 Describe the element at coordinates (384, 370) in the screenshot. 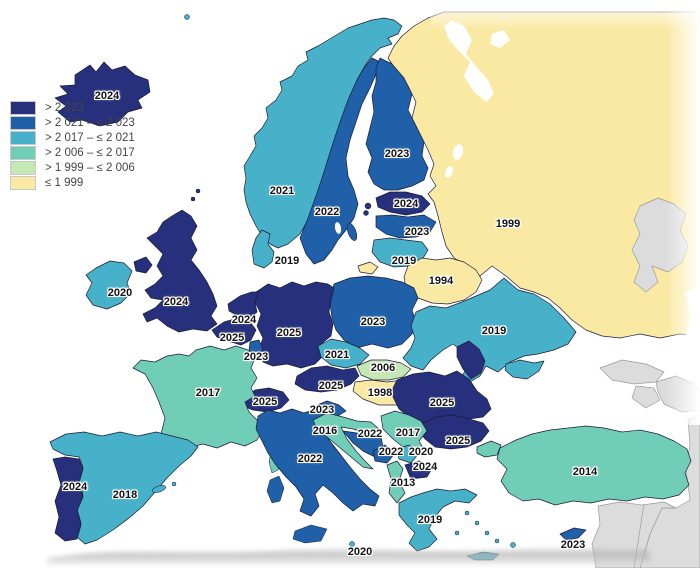

I see `country-shape-slovakia` at that location.